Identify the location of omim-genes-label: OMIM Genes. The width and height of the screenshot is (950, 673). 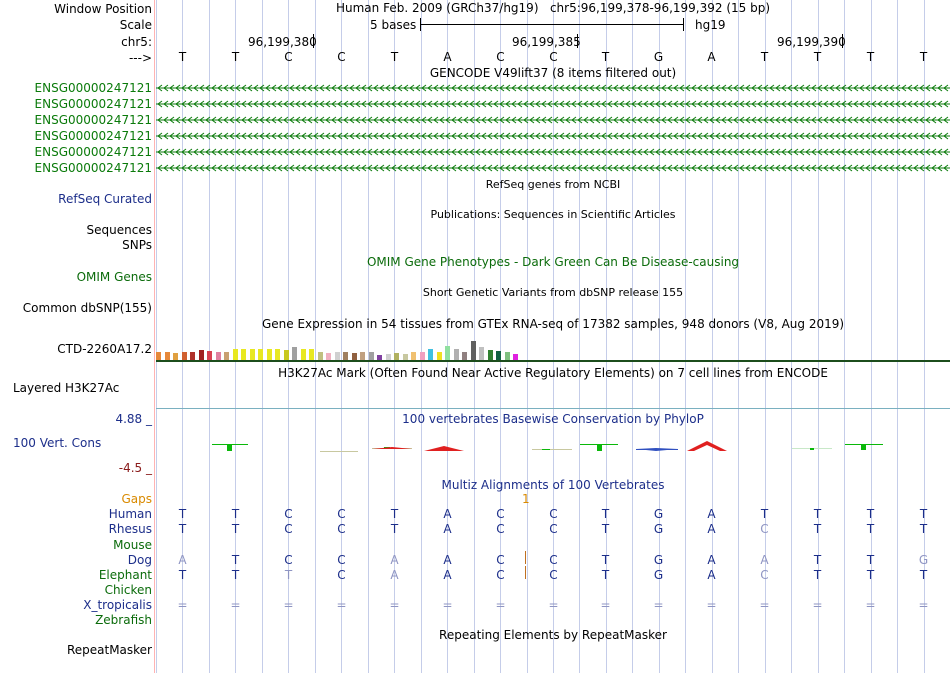
(114, 277).